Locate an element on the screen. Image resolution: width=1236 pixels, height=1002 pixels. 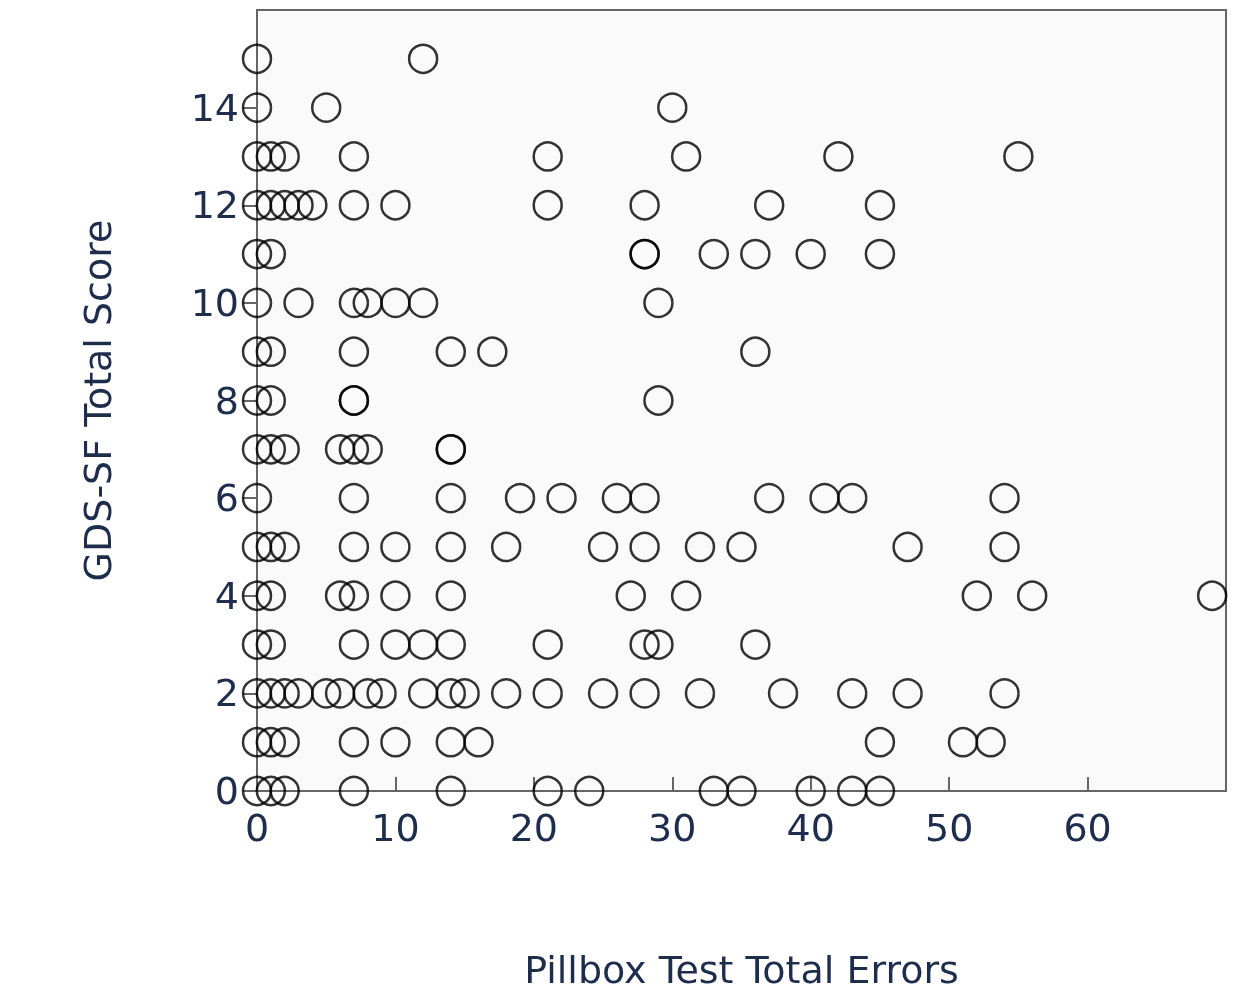
y-tick-label: 0 is located at coordinates (226, 791).